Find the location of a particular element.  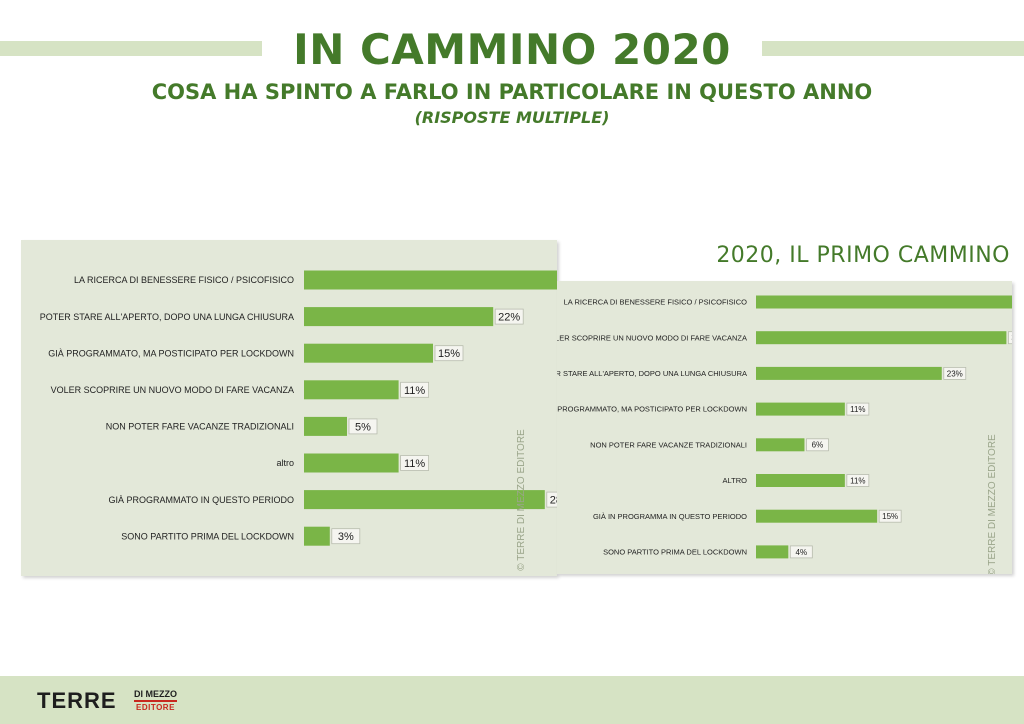

logo-dimezzo-text: DI MEZZO is located at coordinates (155, 695).